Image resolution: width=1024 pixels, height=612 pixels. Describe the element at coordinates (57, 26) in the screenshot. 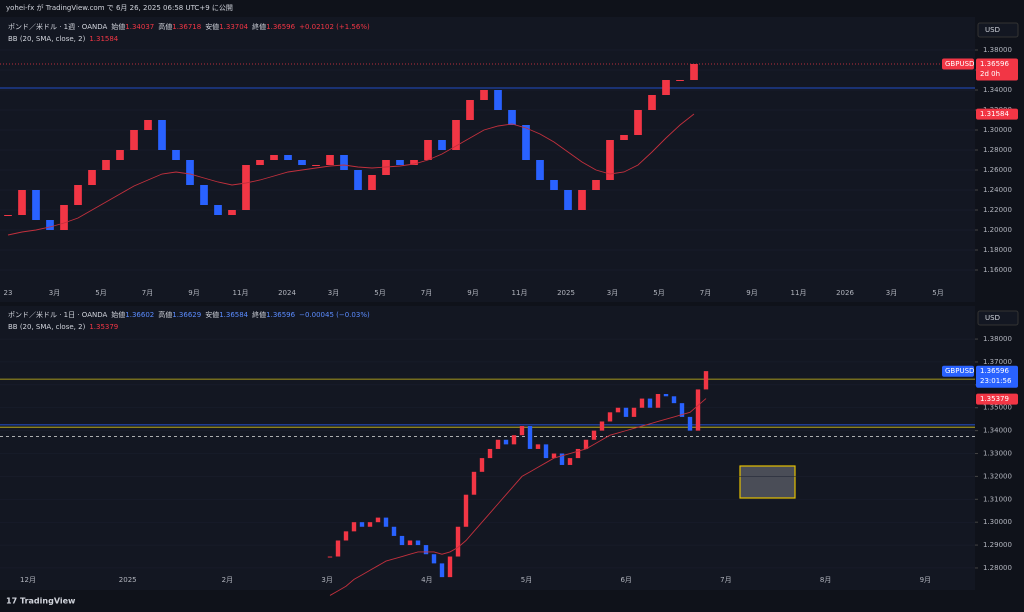

I see `symbol: ポンド／米ドル · 1週 · OANDA` at that location.